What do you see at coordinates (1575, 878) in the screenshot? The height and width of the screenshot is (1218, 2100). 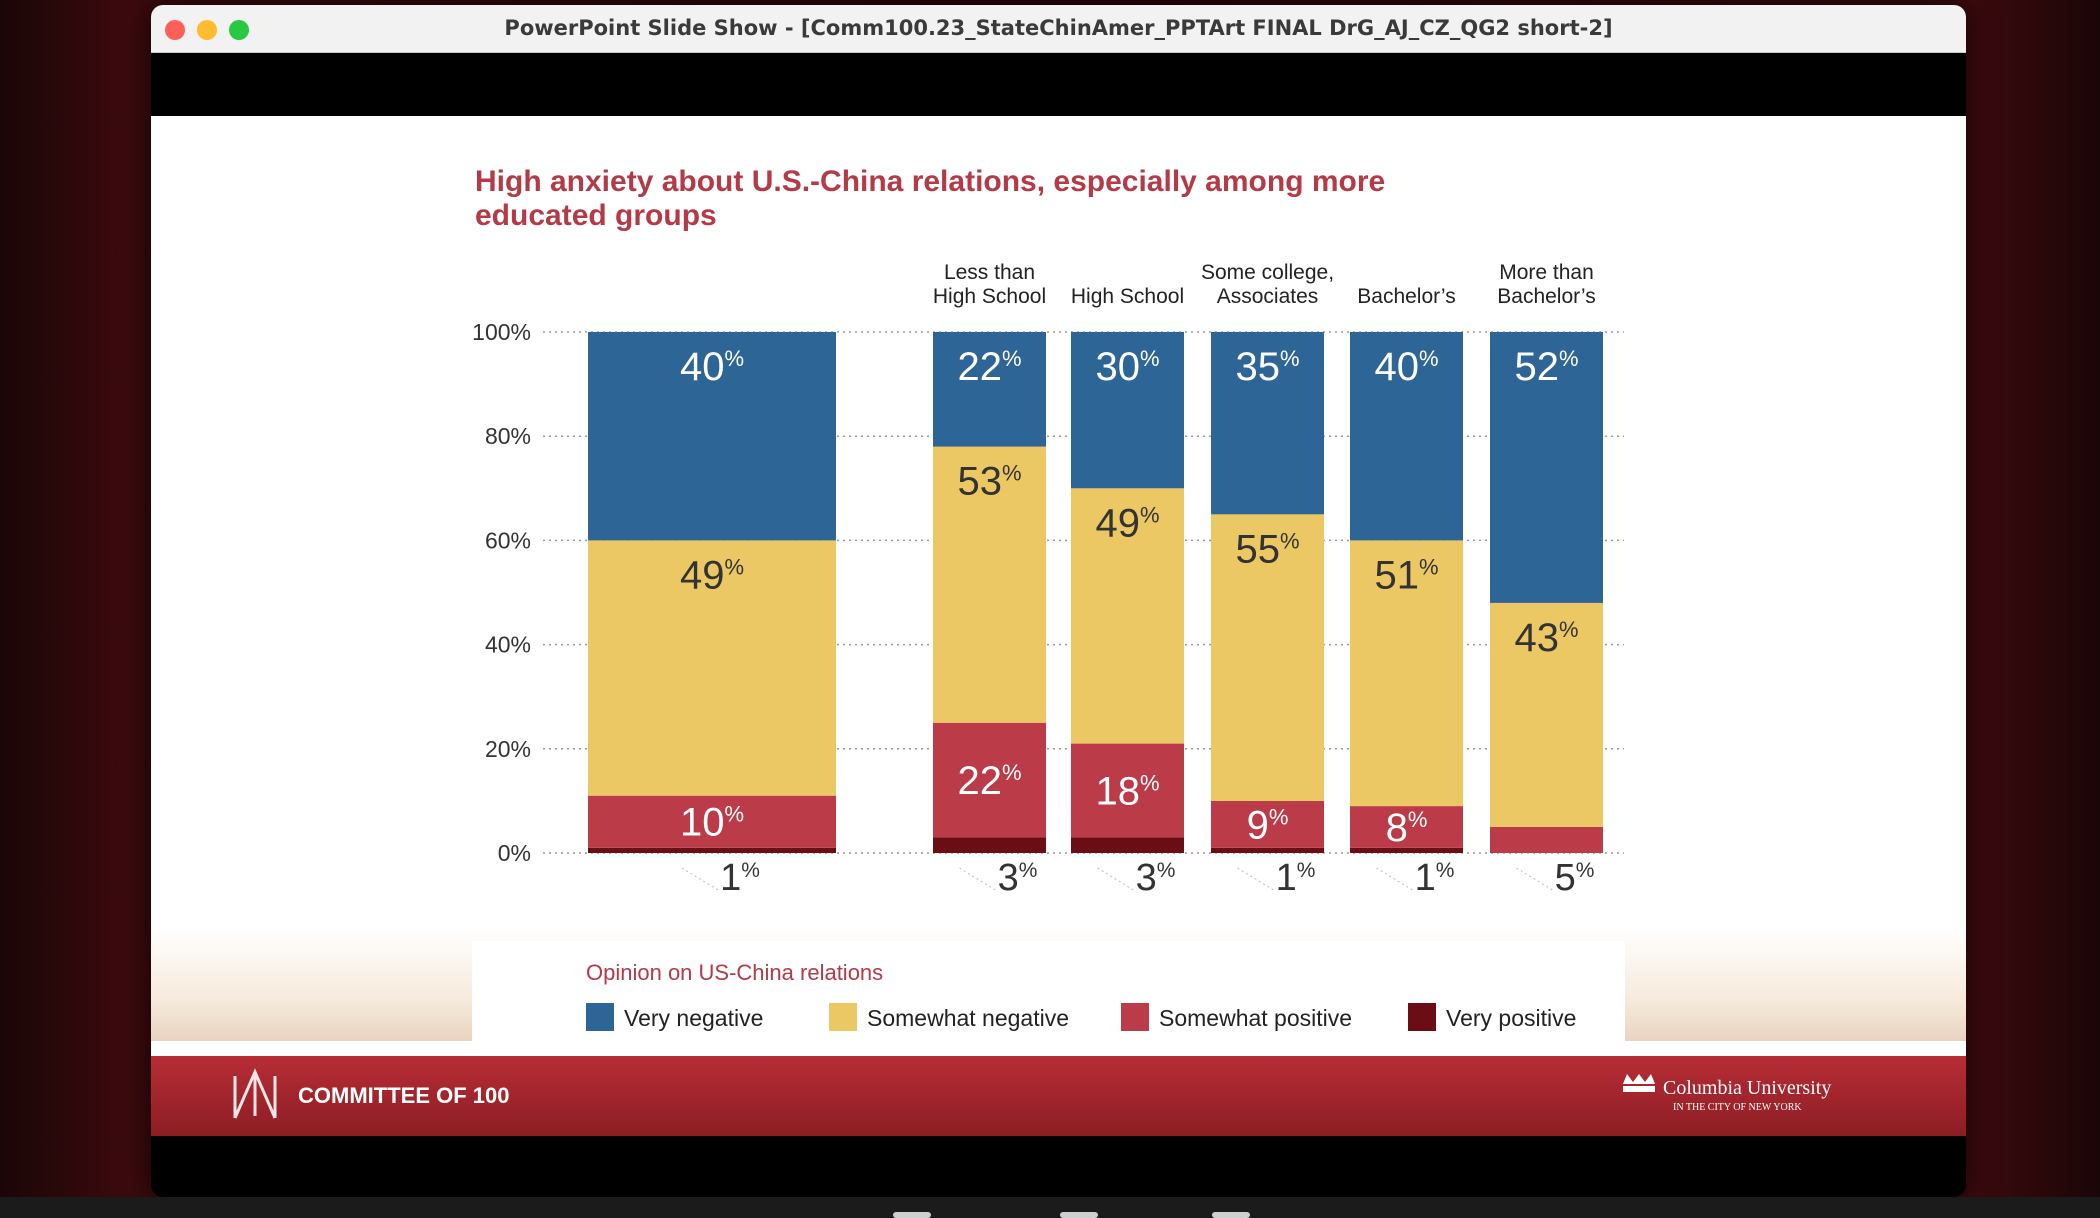 I see `below-bar-label: 5%` at bounding box center [1575, 878].